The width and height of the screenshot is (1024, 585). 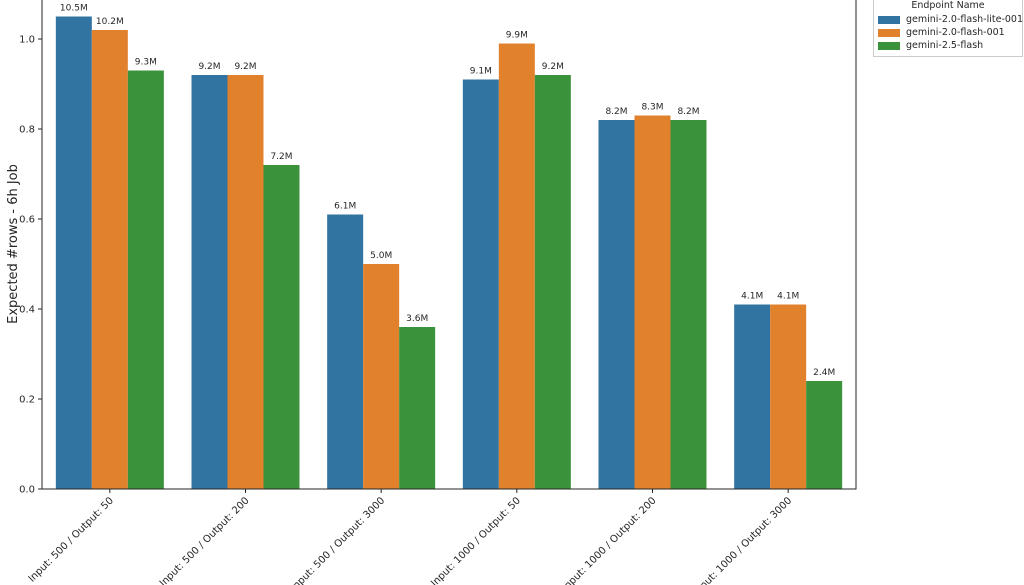 I want to click on legend-label: gemini-2.5-flash, so click(x=945, y=45).